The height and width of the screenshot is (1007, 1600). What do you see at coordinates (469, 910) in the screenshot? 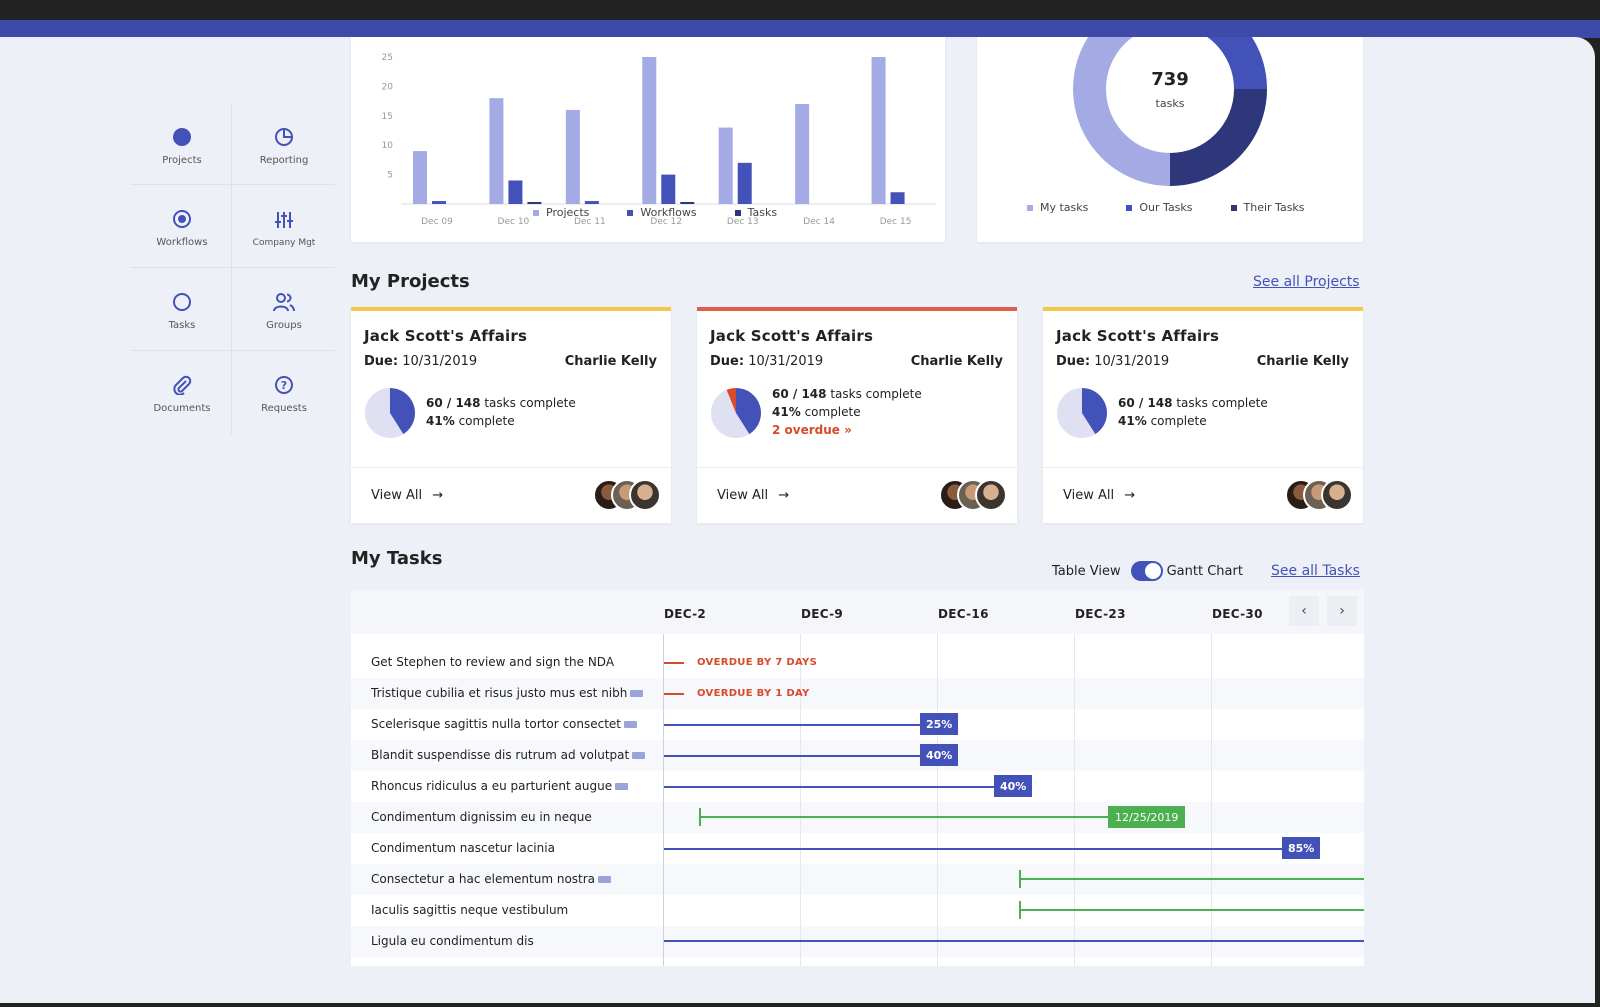
I see `task-name: Iaculis sagittis neque vestibulum` at bounding box center [469, 910].